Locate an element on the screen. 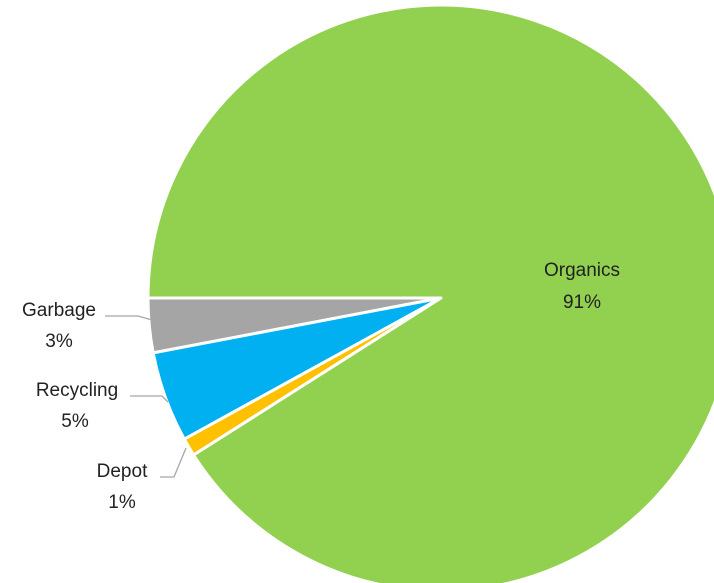 This screenshot has height=583, width=714. label-organics: Organics is located at coordinates (582, 270).